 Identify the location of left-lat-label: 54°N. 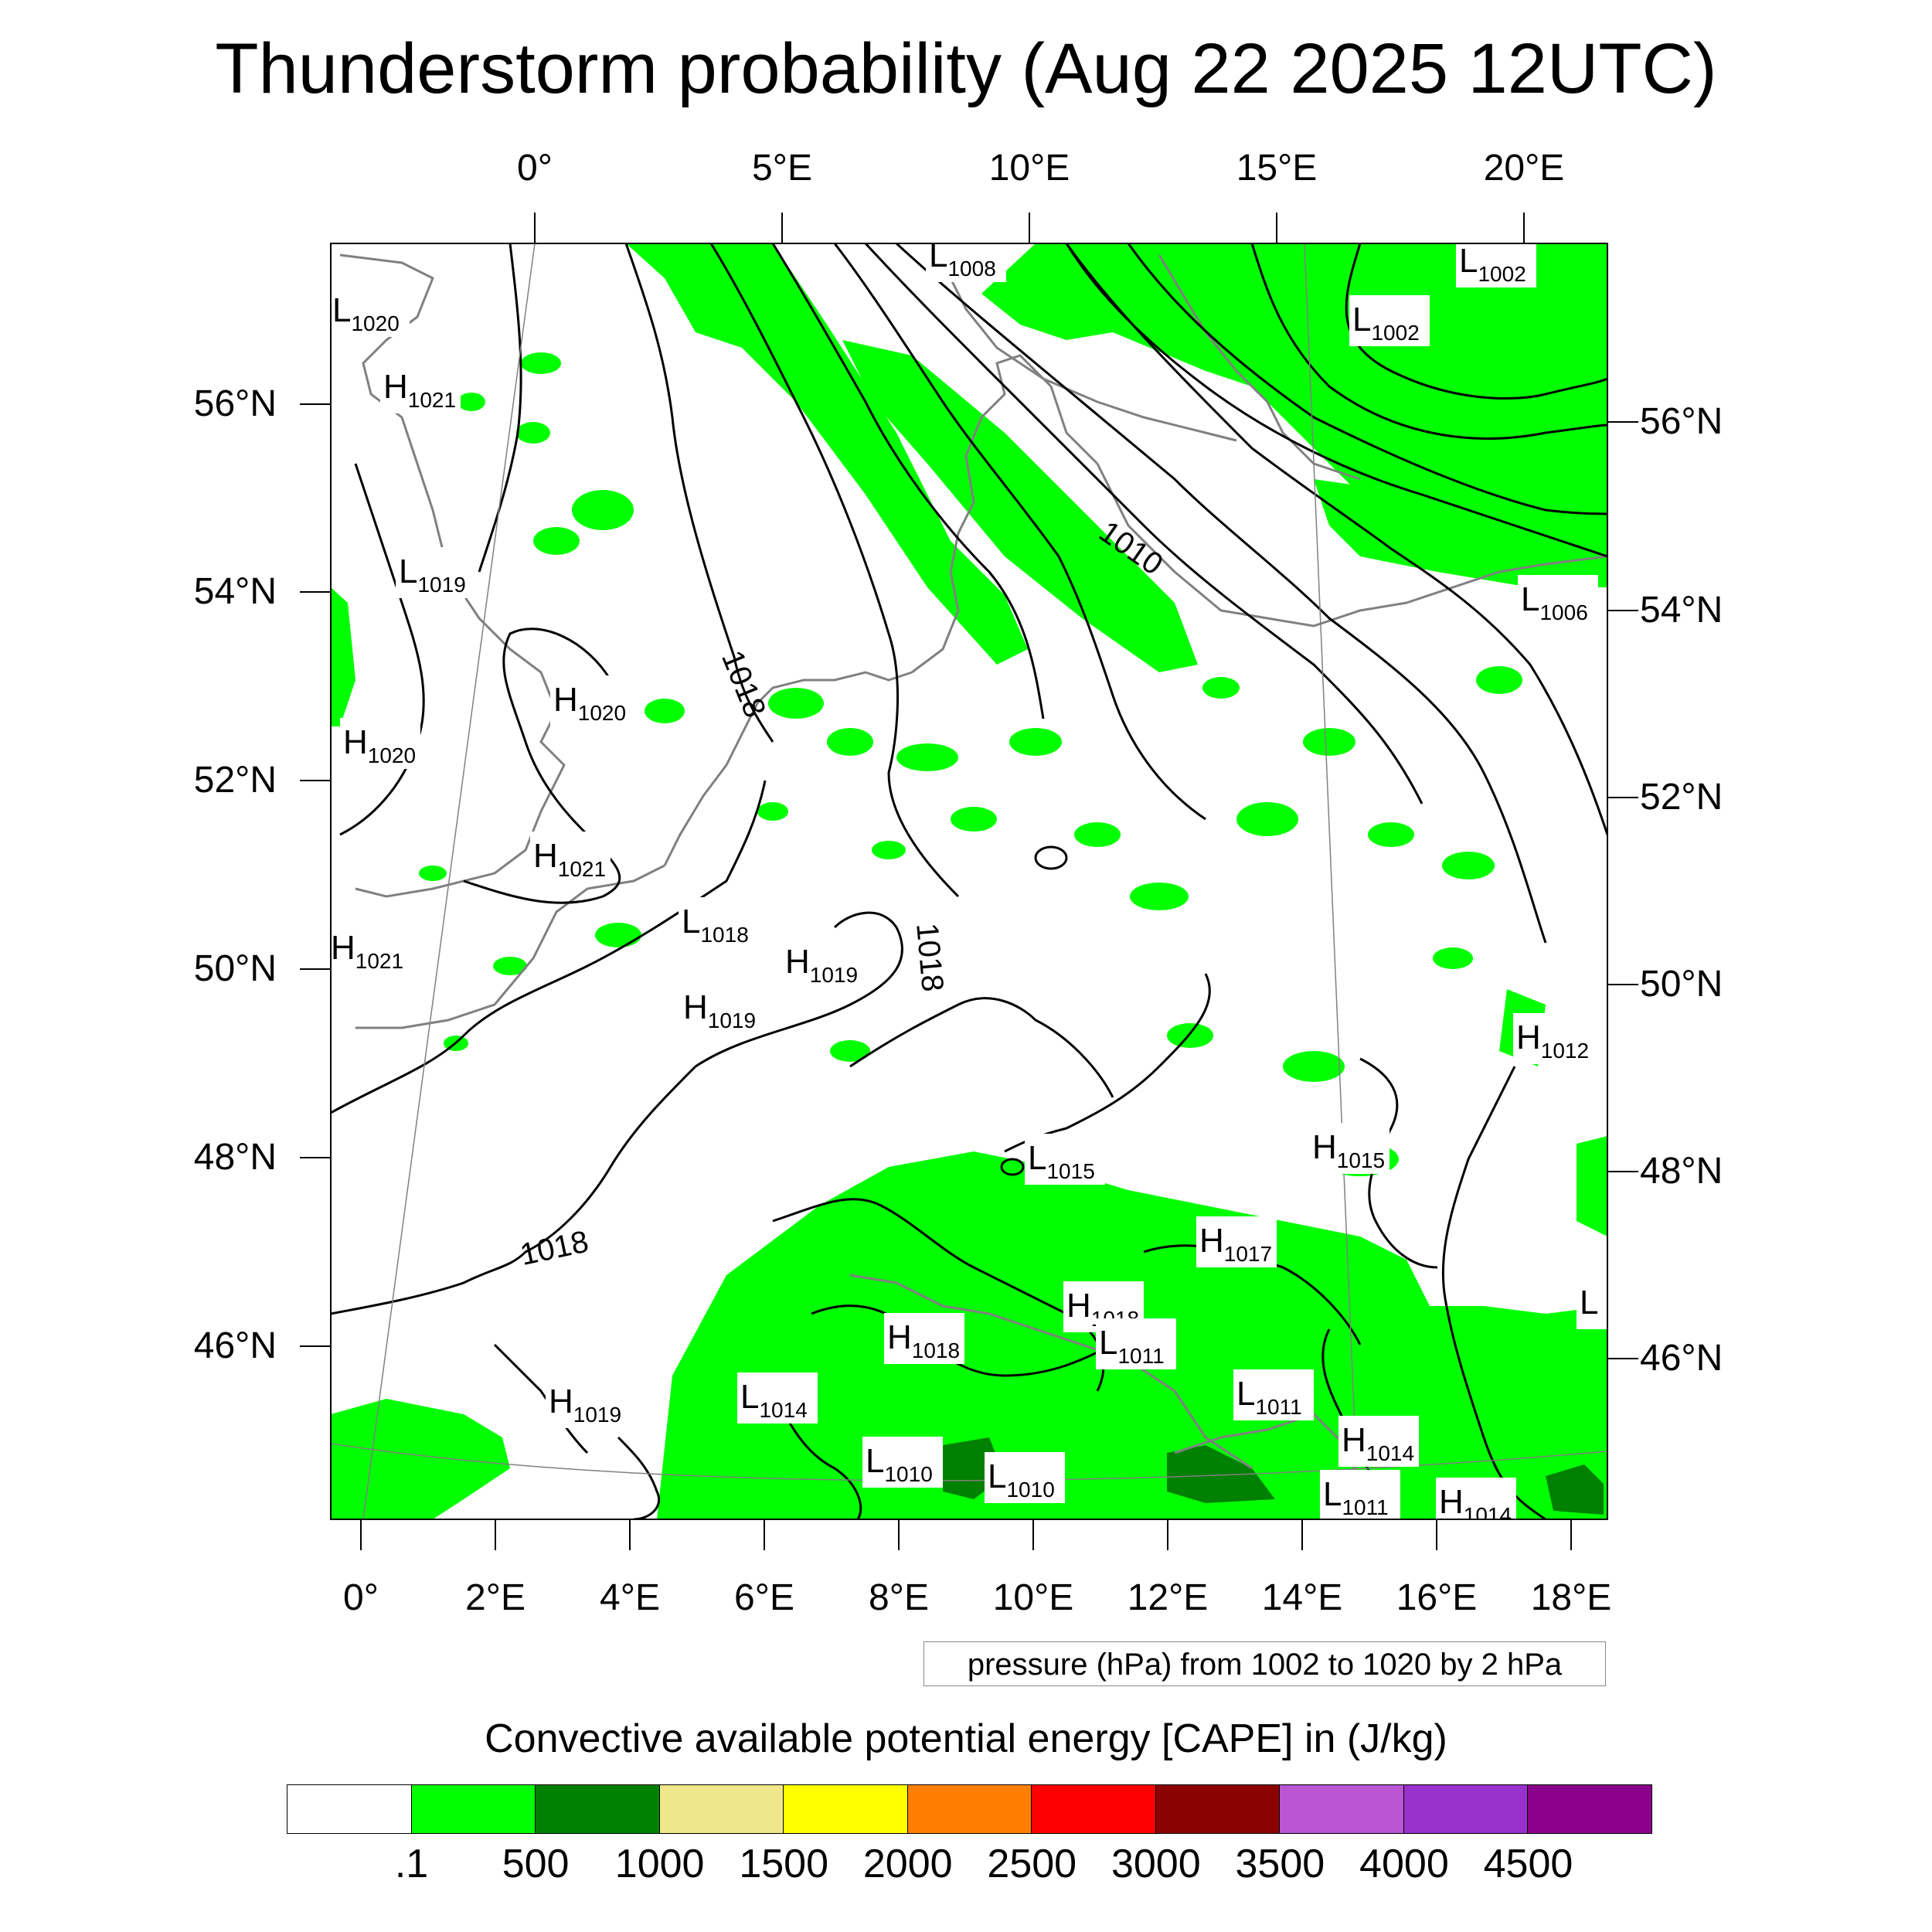
(235, 592).